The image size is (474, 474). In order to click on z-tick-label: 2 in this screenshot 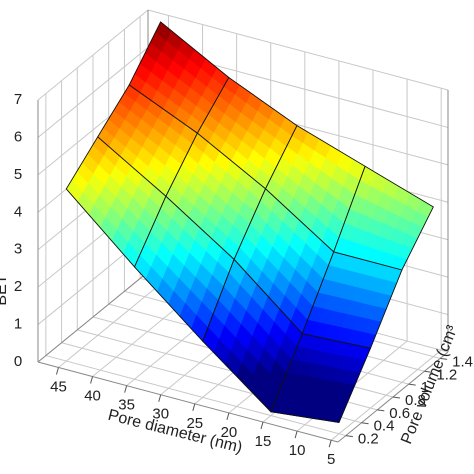, I will do `click(18, 286)`.